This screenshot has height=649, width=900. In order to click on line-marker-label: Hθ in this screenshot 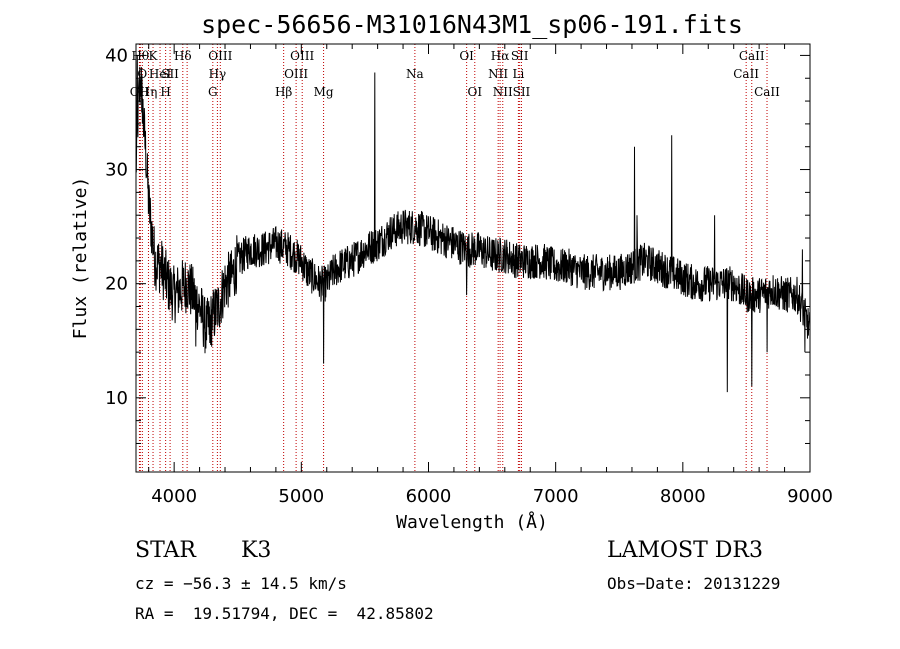, I will do `click(140, 56)`.